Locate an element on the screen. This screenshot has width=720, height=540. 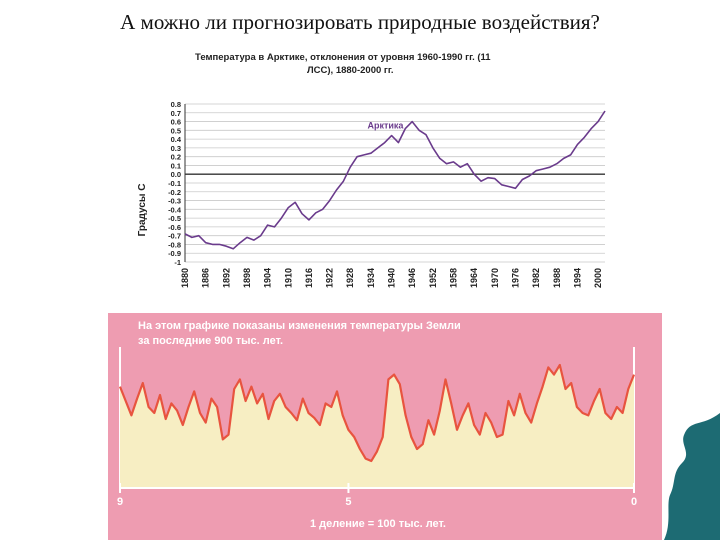
x-tick-label: 1910 is located at coordinates (288, 278).